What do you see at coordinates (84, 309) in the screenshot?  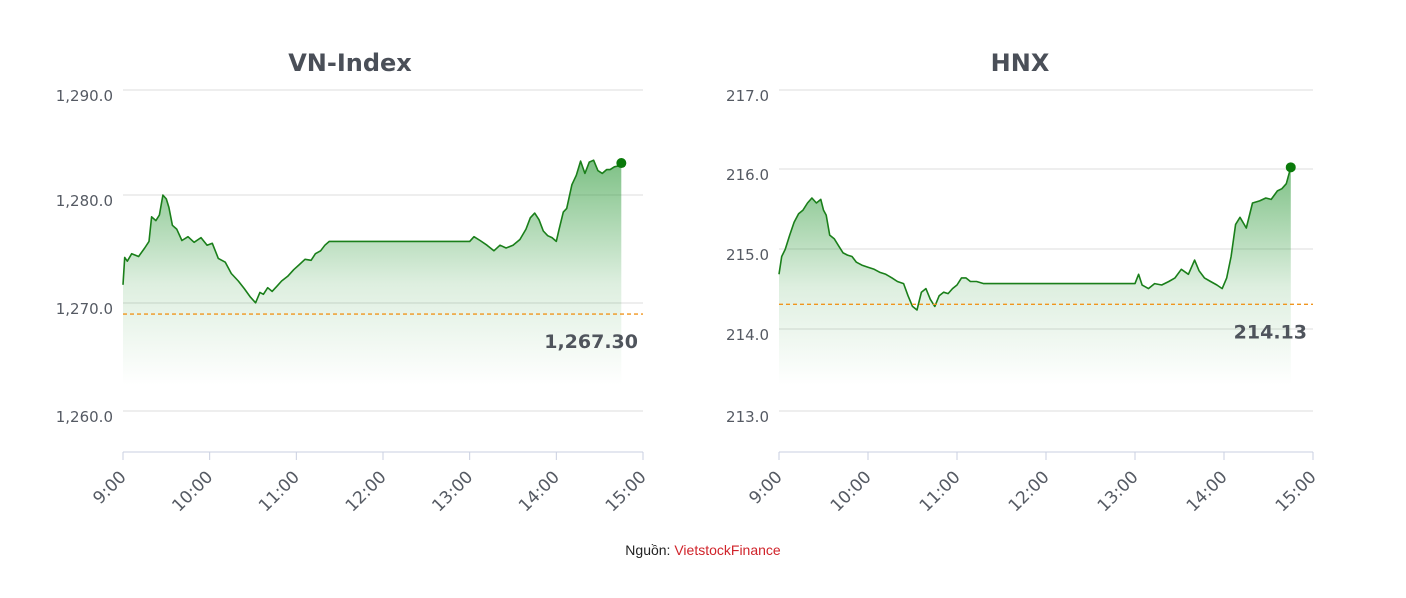 I see `y-tick-label: 1,270.0` at bounding box center [84, 309].